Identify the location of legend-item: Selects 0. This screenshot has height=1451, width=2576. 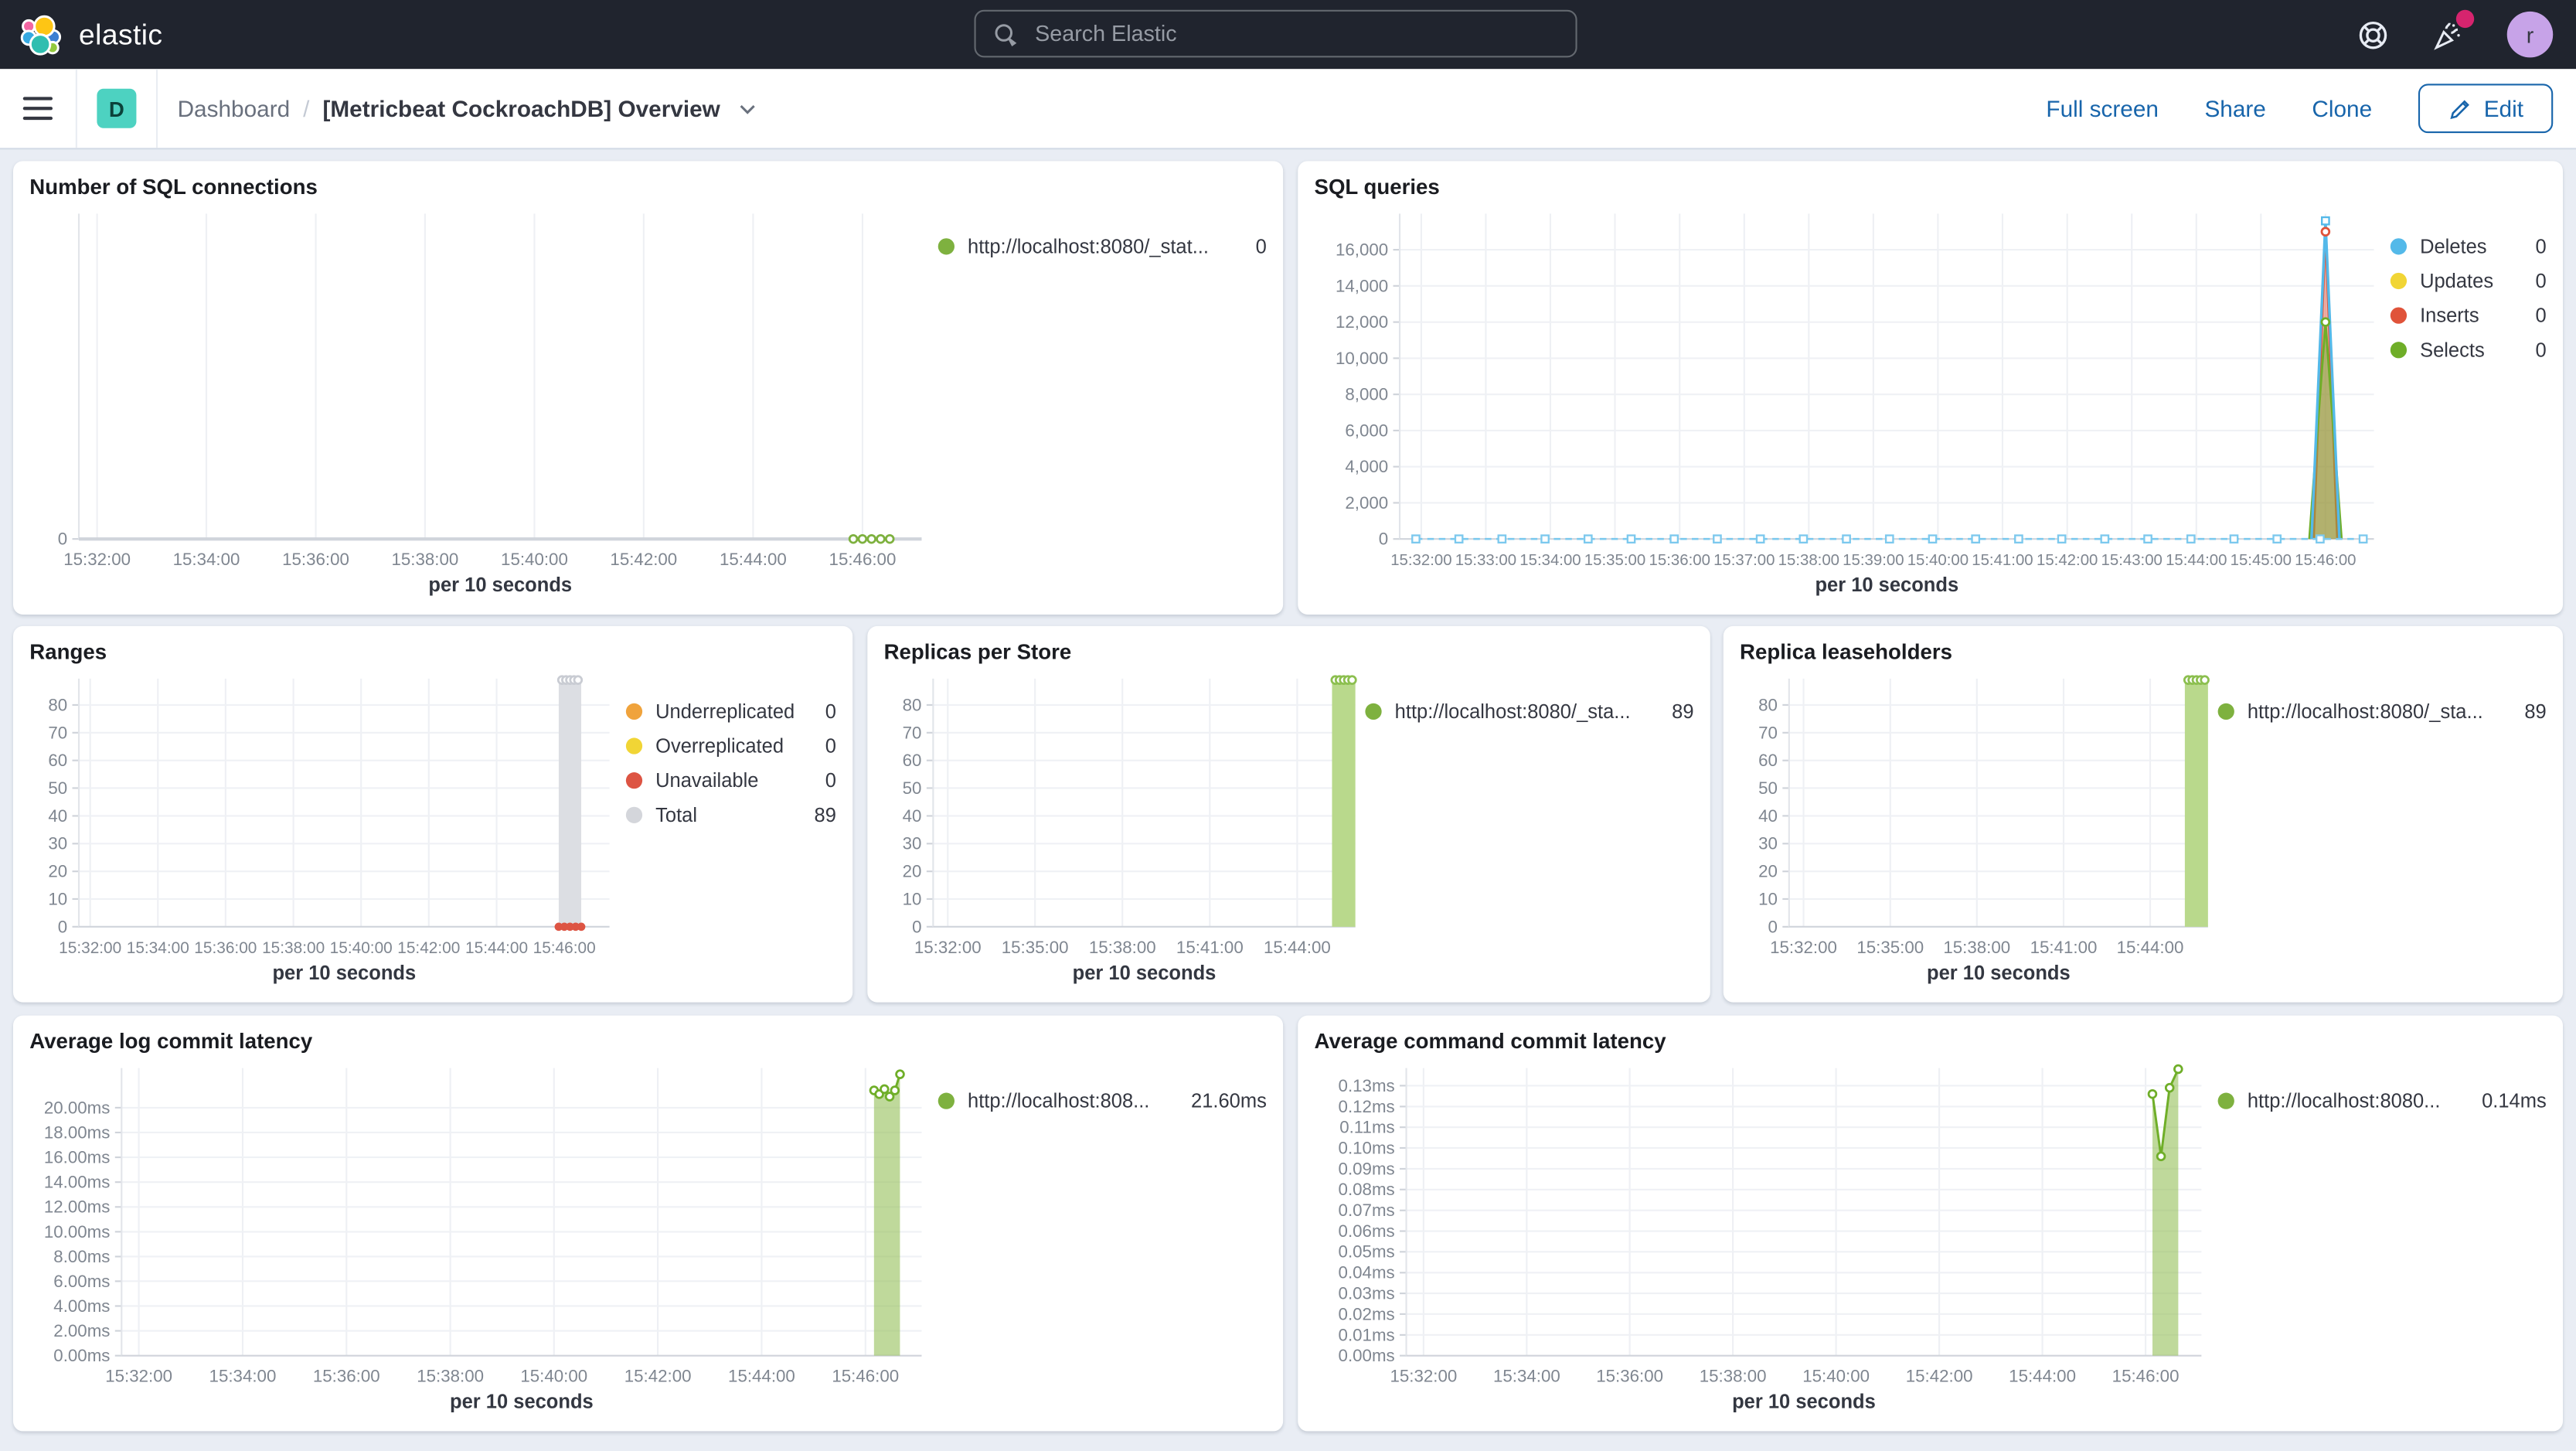
(2468, 350).